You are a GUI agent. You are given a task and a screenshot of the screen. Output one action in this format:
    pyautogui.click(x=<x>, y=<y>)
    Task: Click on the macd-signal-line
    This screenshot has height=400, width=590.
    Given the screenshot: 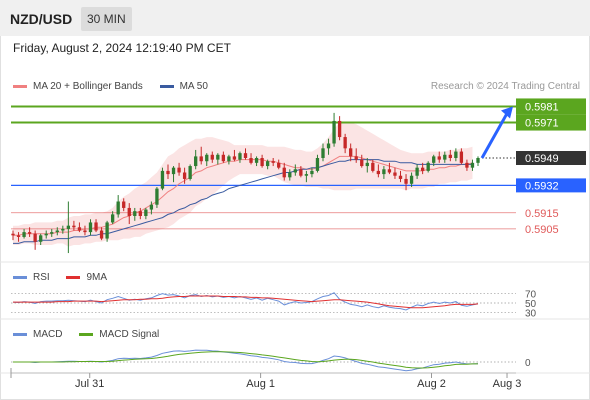 What is the action you would take?
    pyautogui.click(x=245, y=360)
    